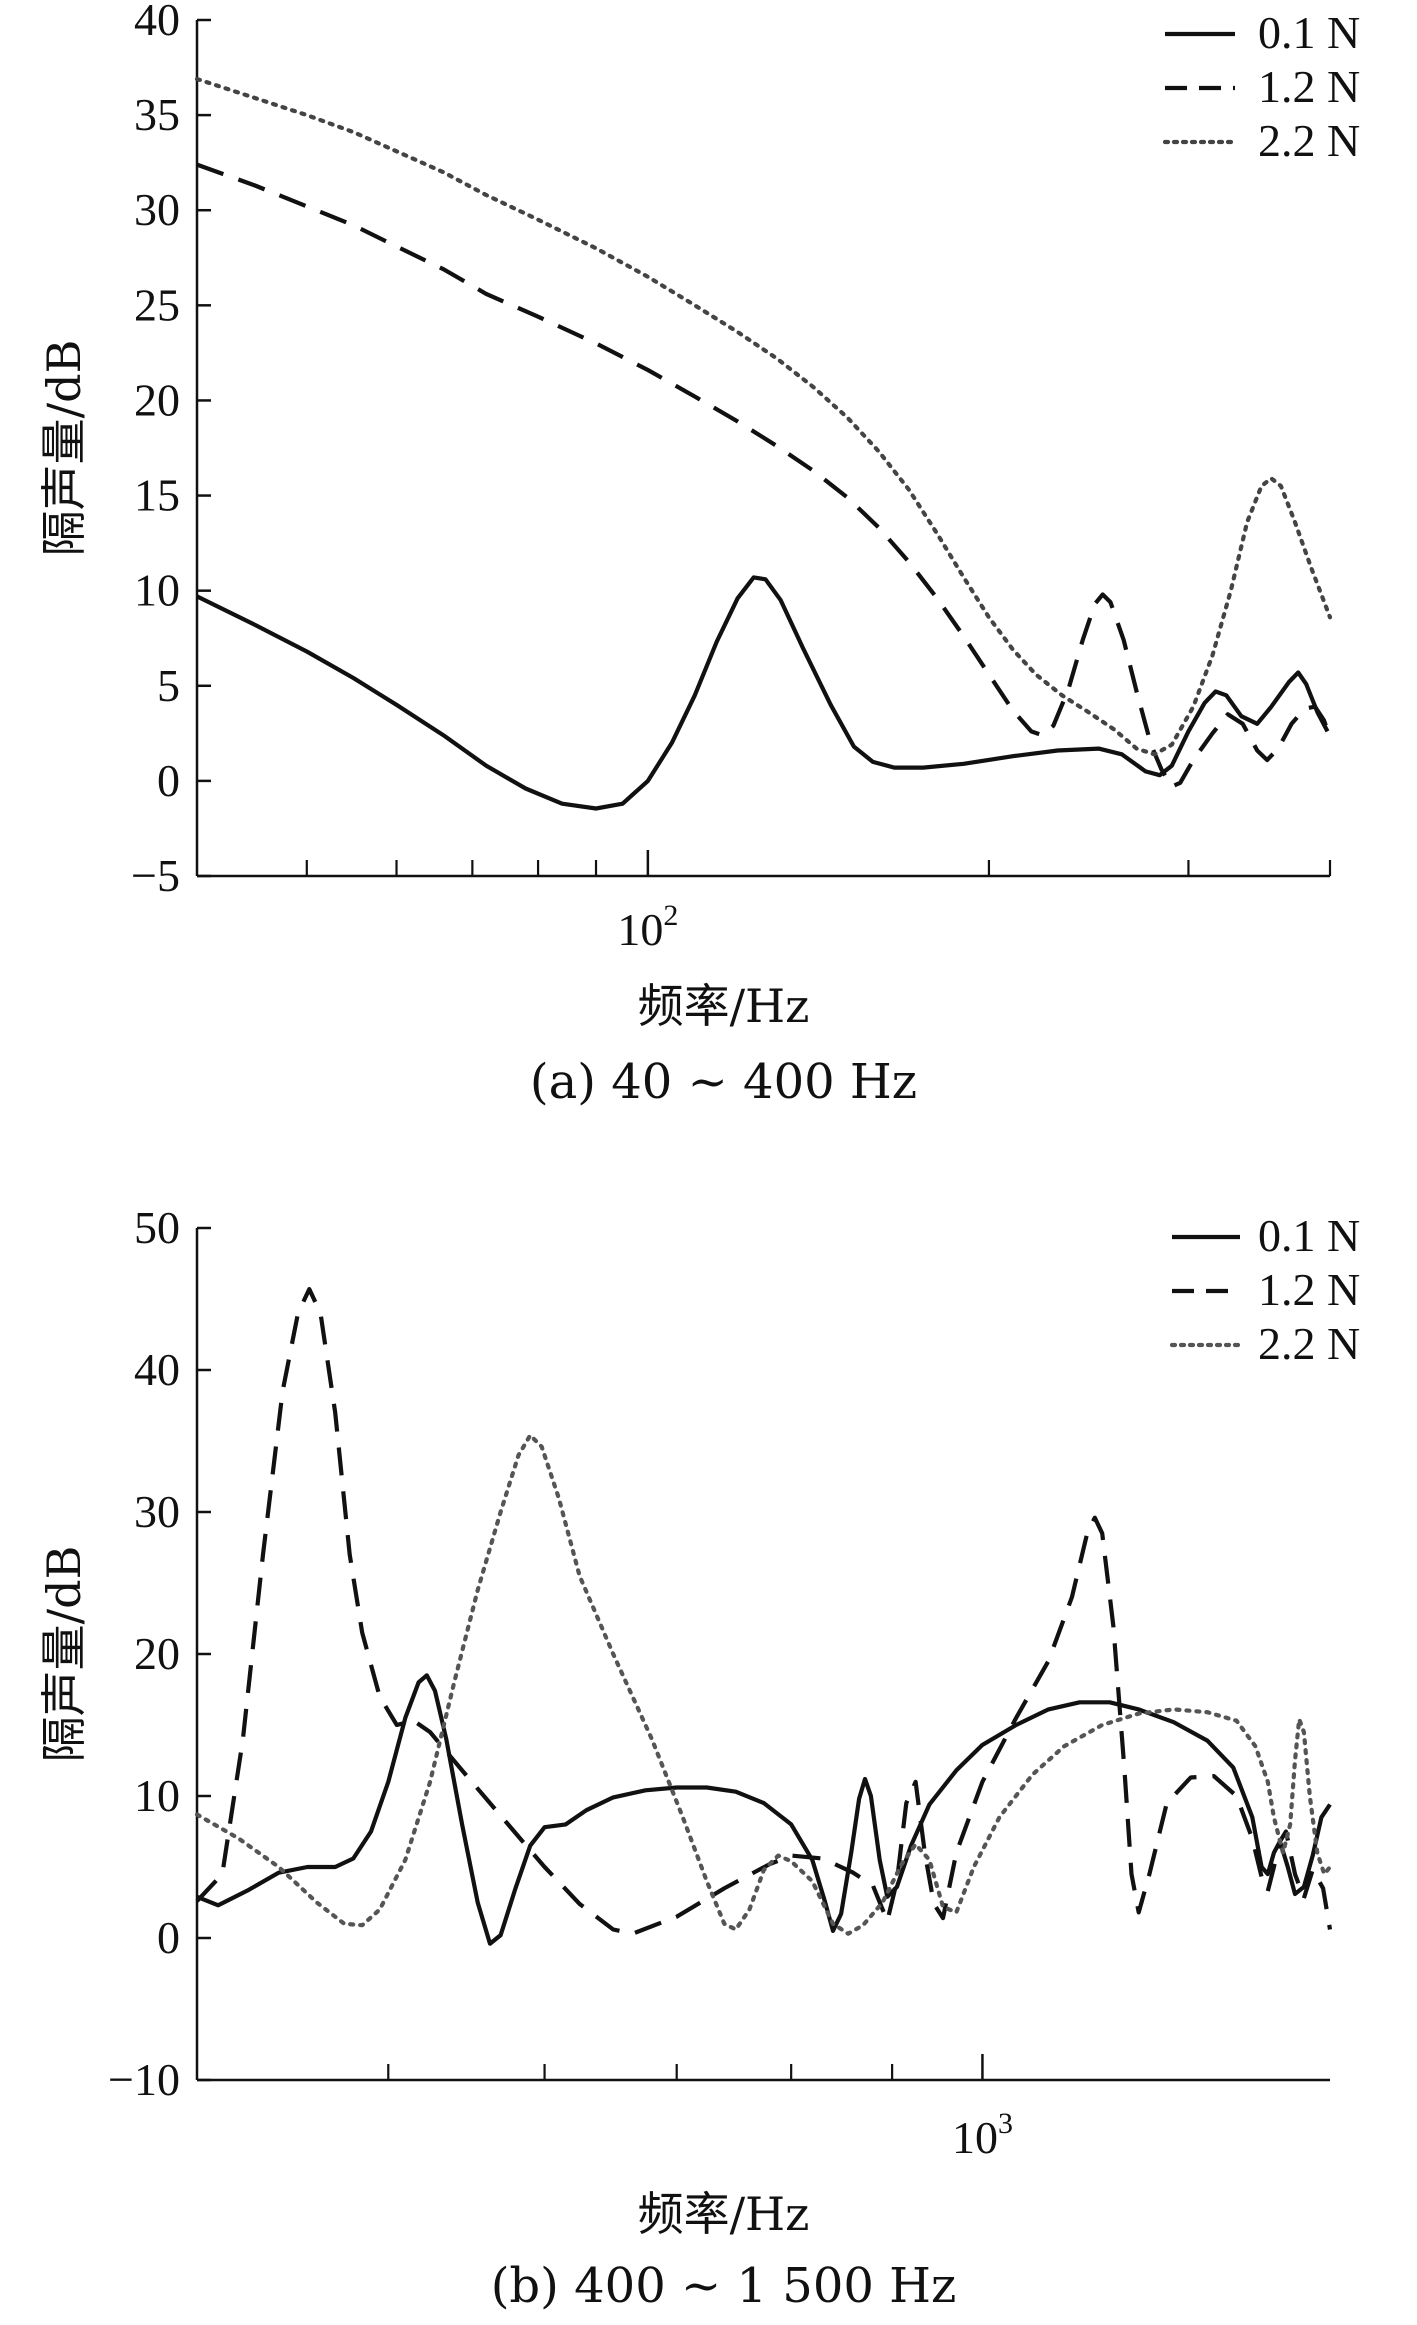  I want to click on y-tick-label: 5, so click(168, 685).